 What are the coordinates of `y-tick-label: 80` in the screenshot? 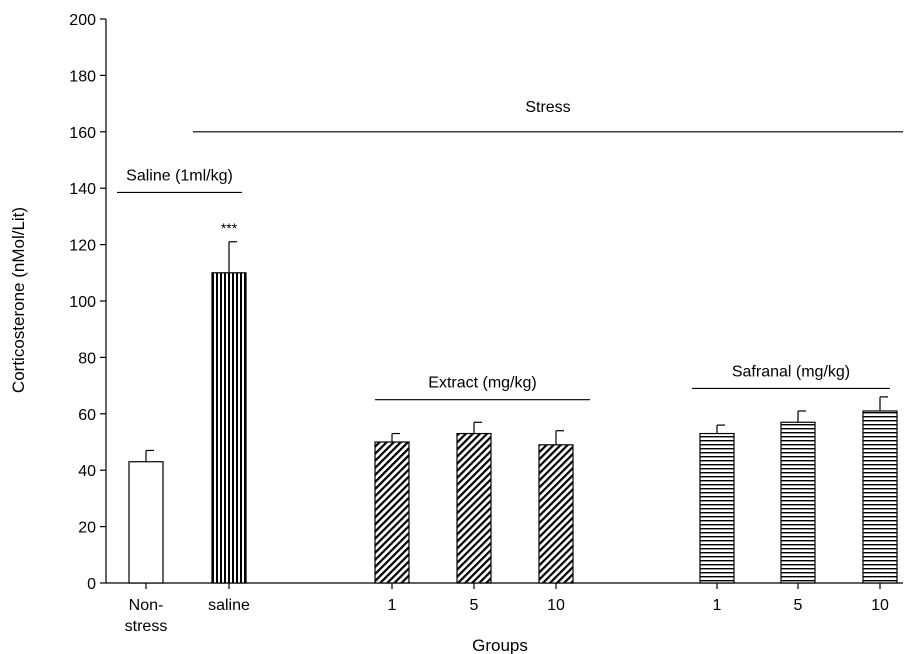 It's located at (87, 358).